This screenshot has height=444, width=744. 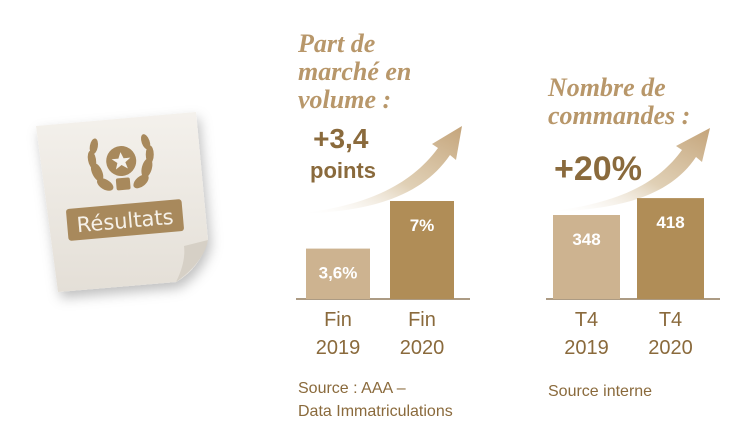 I want to click on chart1-category-label: 2019, so click(x=338, y=348).